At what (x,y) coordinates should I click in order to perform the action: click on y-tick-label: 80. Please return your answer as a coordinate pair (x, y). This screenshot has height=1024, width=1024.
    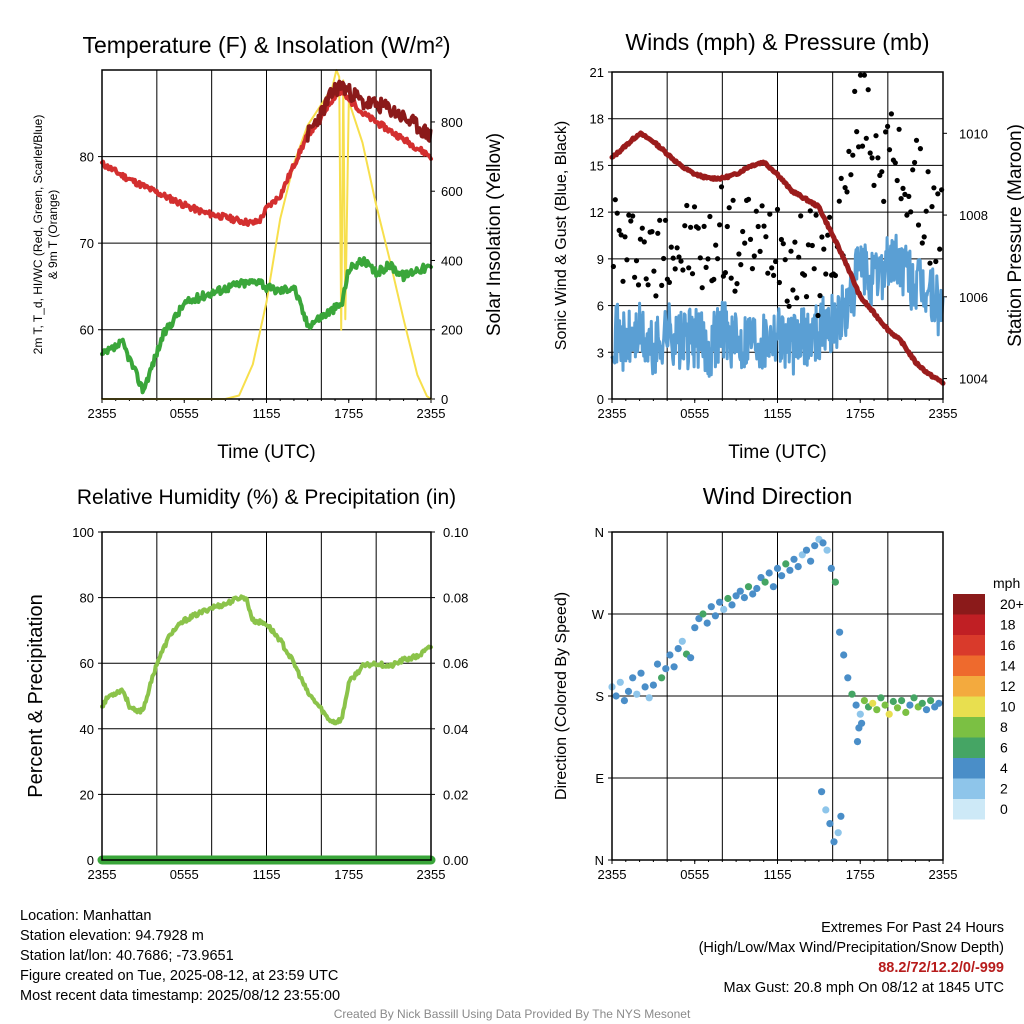
    Looking at the image, I should click on (87, 598).